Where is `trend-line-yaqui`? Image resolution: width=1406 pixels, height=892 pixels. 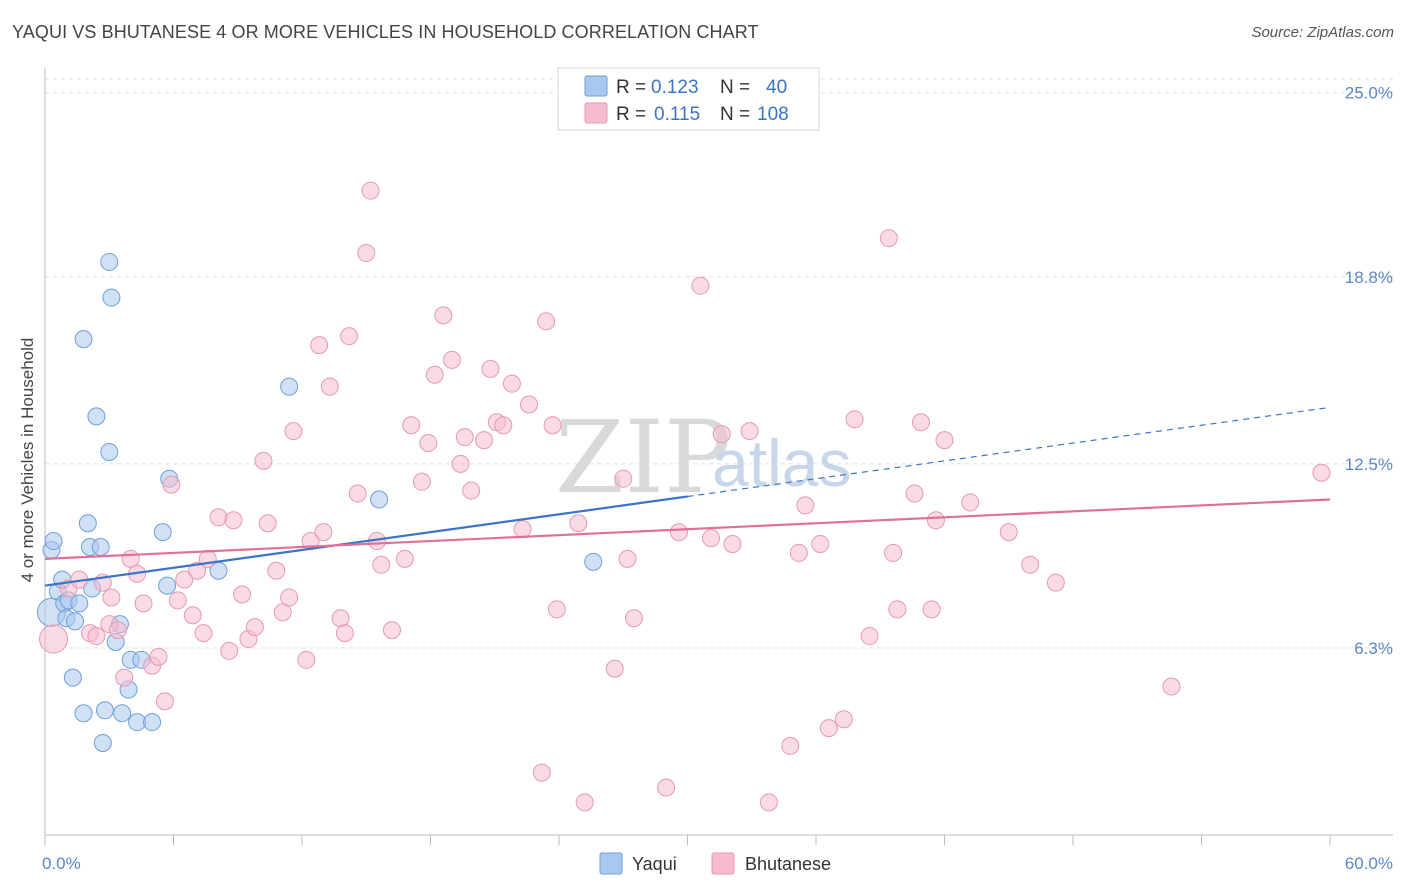
trend-line-yaqui is located at coordinates (366, 541).